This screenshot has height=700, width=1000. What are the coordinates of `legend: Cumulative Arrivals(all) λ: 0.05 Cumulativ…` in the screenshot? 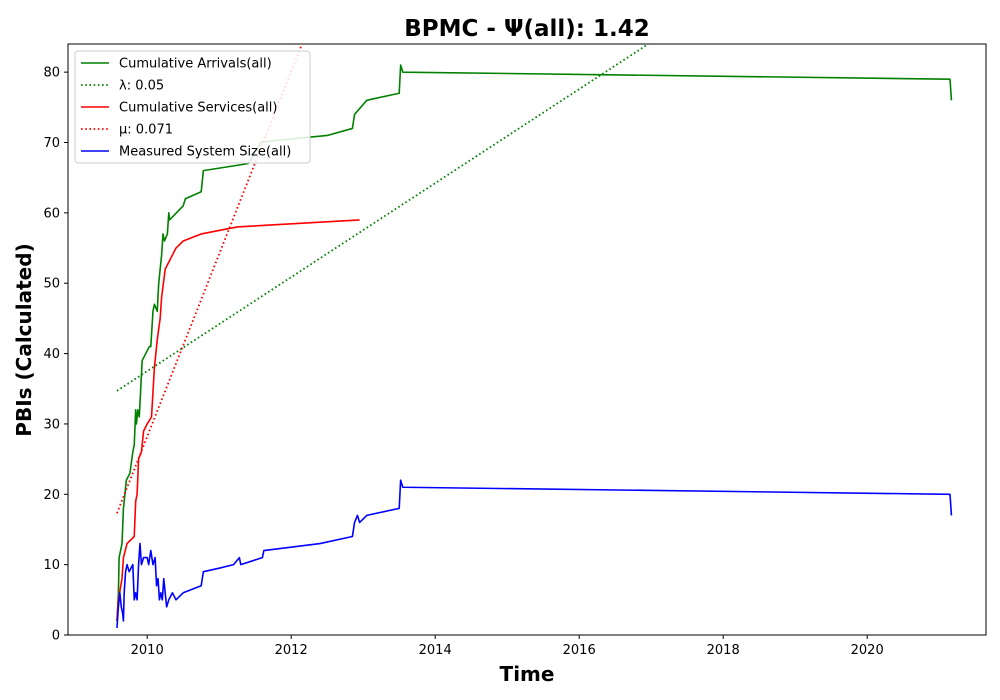 It's located at (192, 107).